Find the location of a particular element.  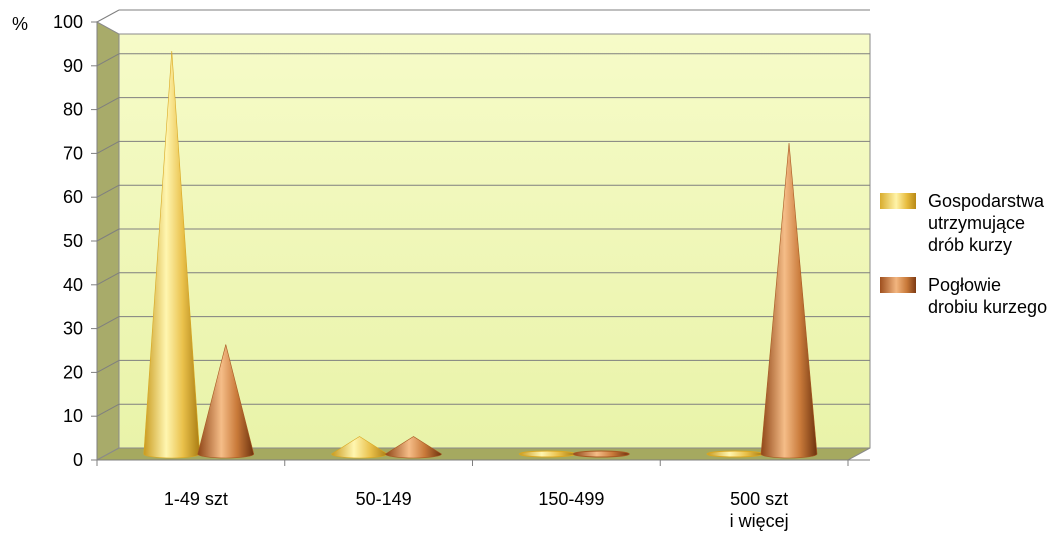

y-tick-label: 0 is located at coordinates (78, 460).